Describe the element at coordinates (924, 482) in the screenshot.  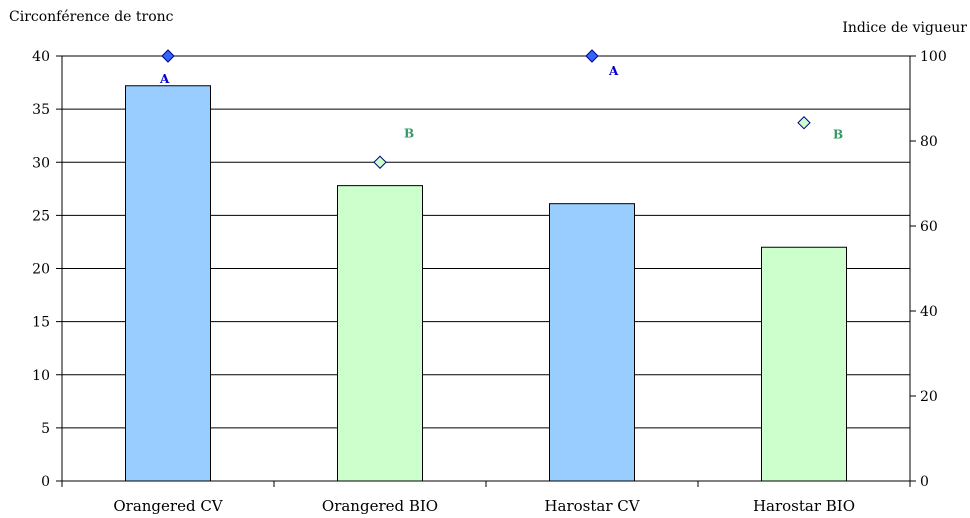
I see `right-tick-label: 0` at that location.